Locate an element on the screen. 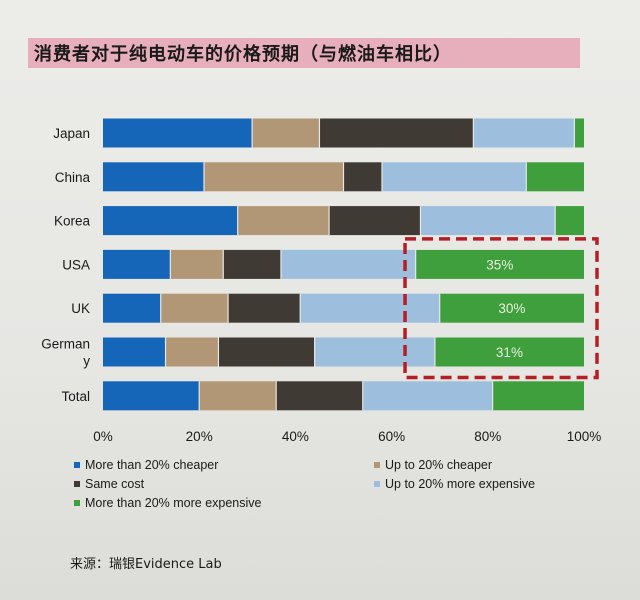 The image size is (640, 600). x-tick-label: 80% is located at coordinates (487, 436).